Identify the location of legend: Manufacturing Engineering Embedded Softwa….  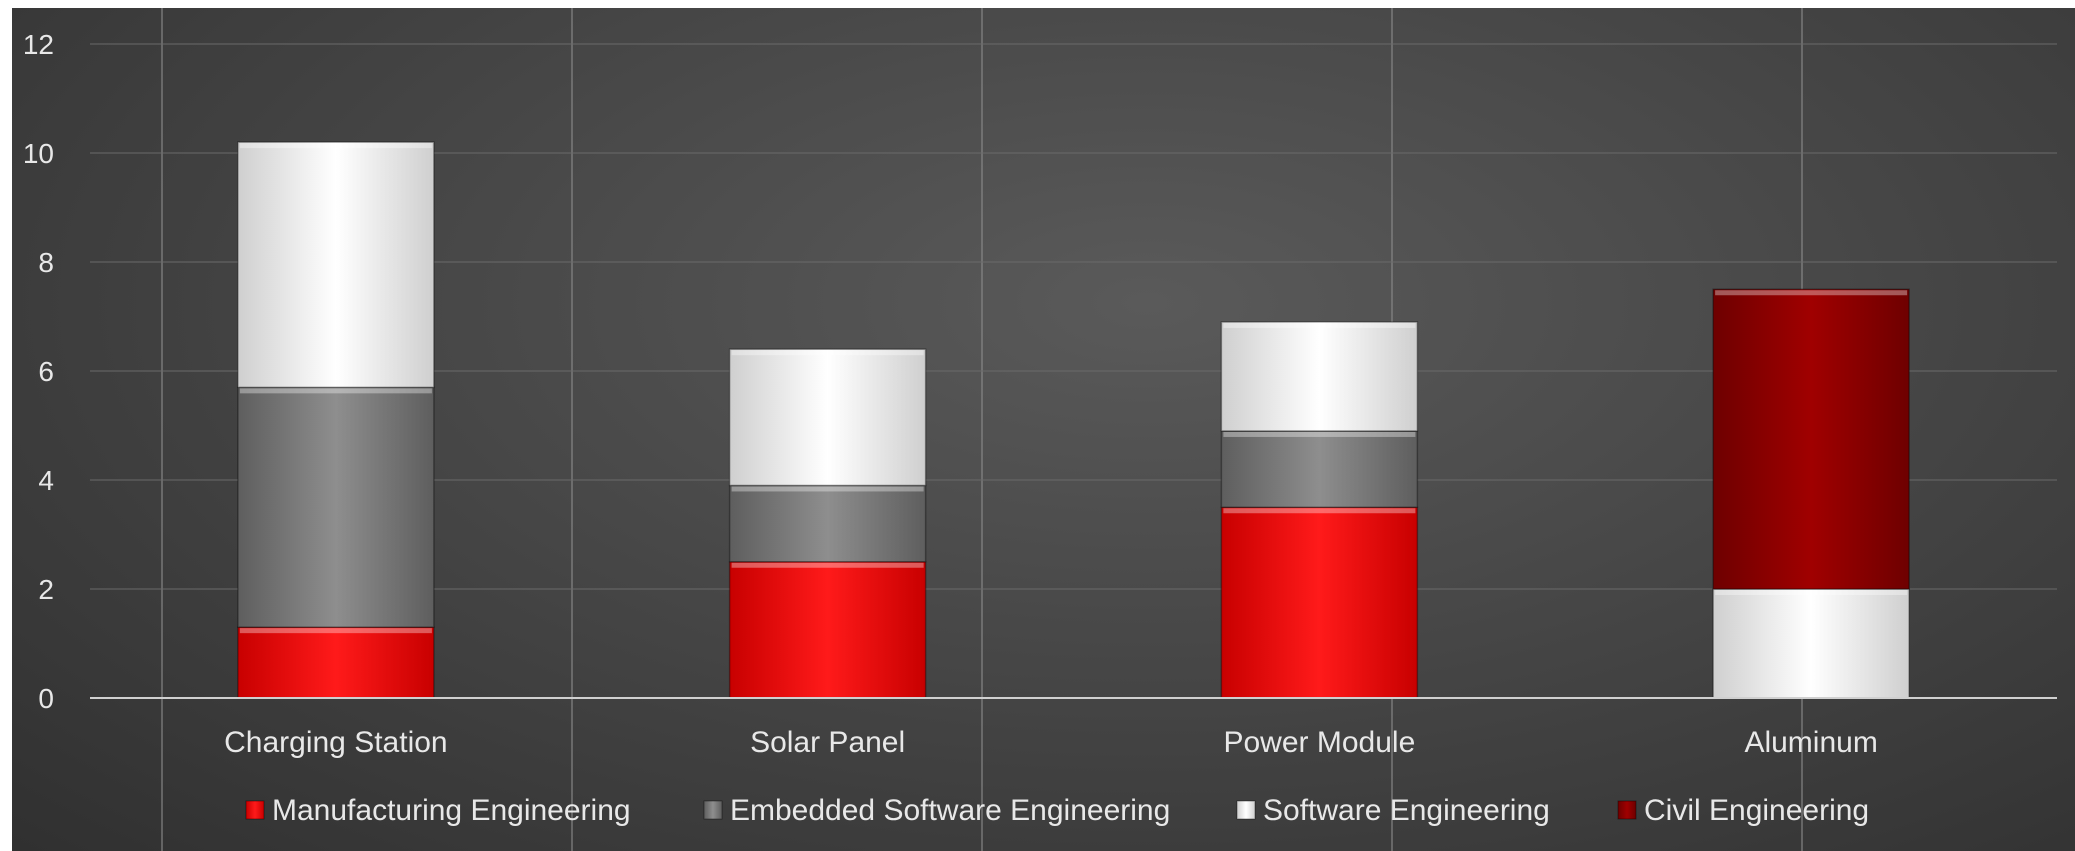
(1057, 810).